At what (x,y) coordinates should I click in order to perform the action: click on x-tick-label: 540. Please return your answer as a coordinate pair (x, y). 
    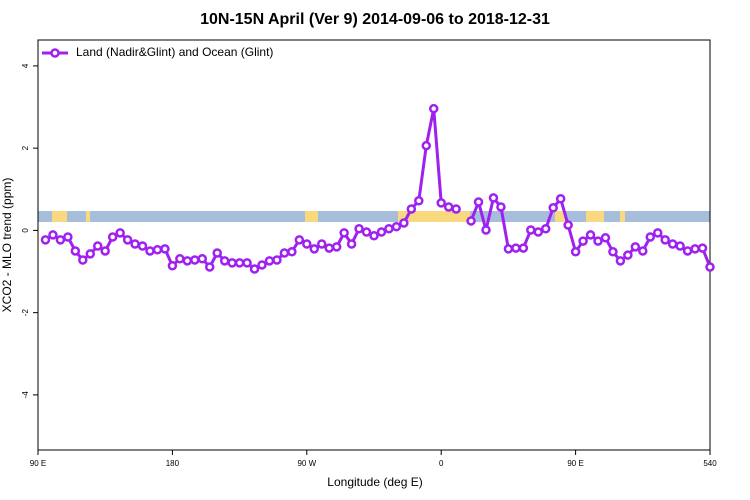
    Looking at the image, I should click on (710, 463).